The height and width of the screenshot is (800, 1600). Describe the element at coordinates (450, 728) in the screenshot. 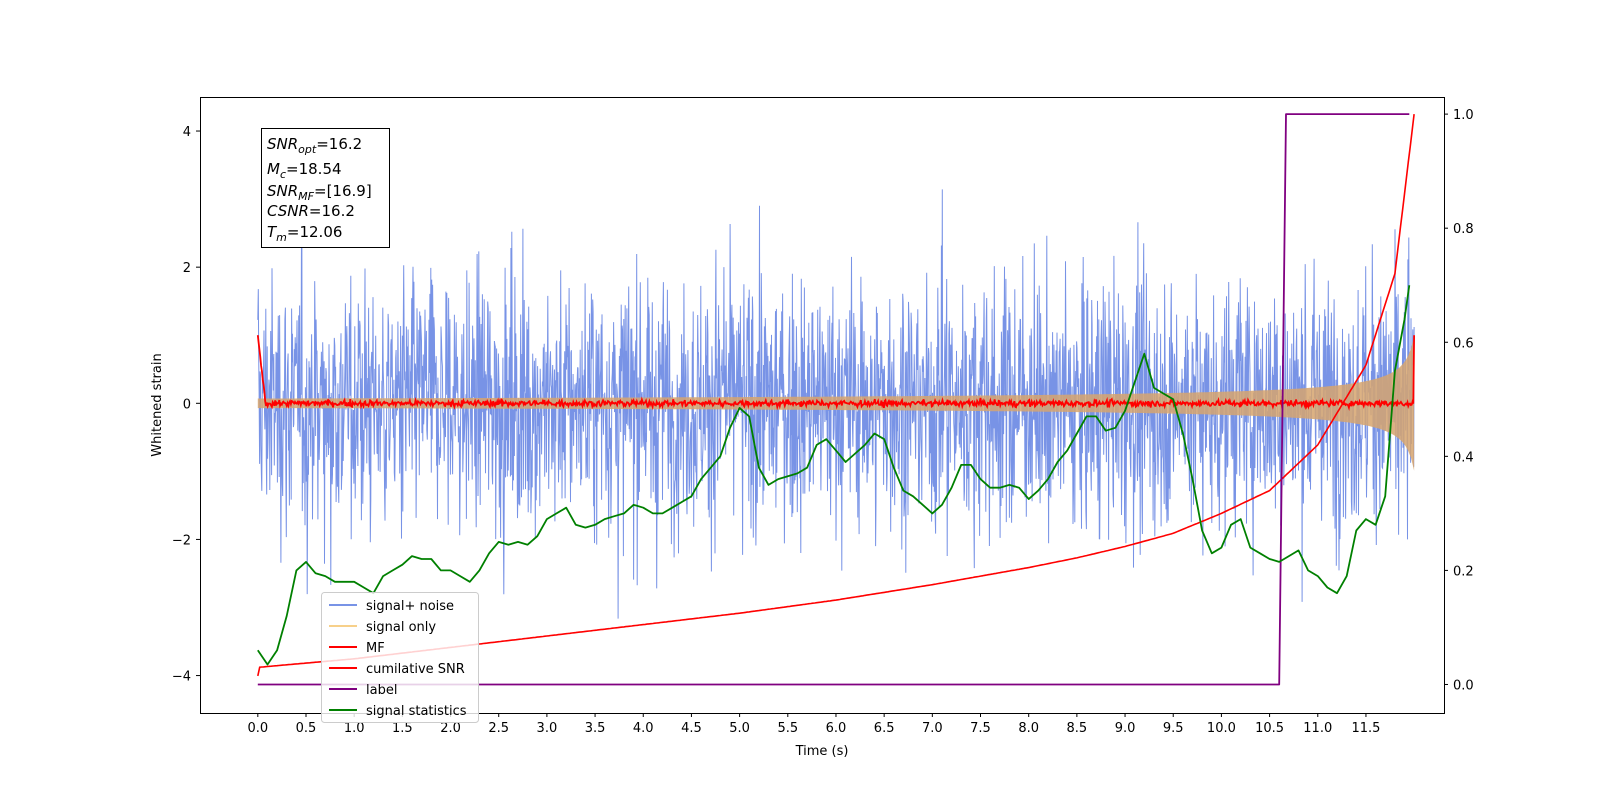

I see `x-tick-label: 2.0` at that location.